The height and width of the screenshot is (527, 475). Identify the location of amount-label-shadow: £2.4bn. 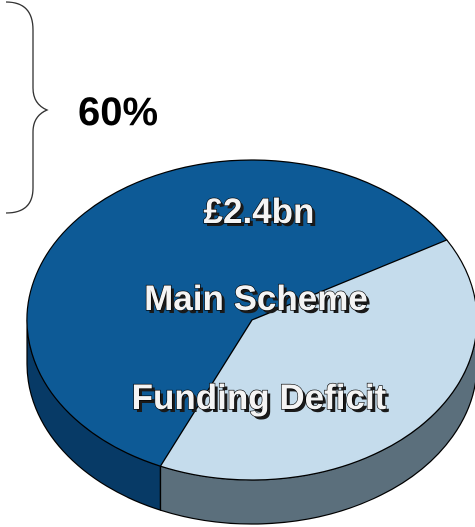
(262, 214).